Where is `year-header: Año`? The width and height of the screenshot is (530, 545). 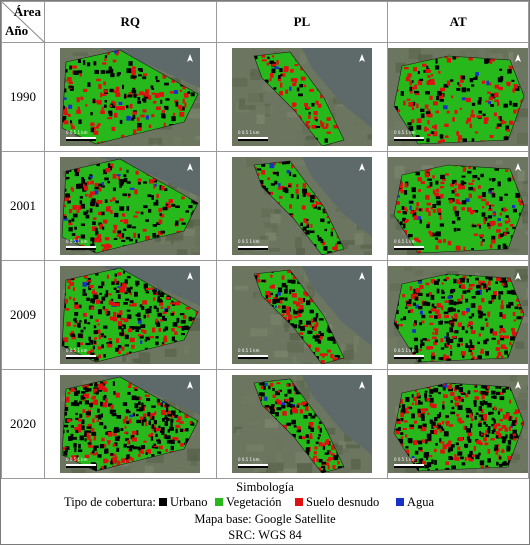
year-header: Año is located at coordinates (17, 30).